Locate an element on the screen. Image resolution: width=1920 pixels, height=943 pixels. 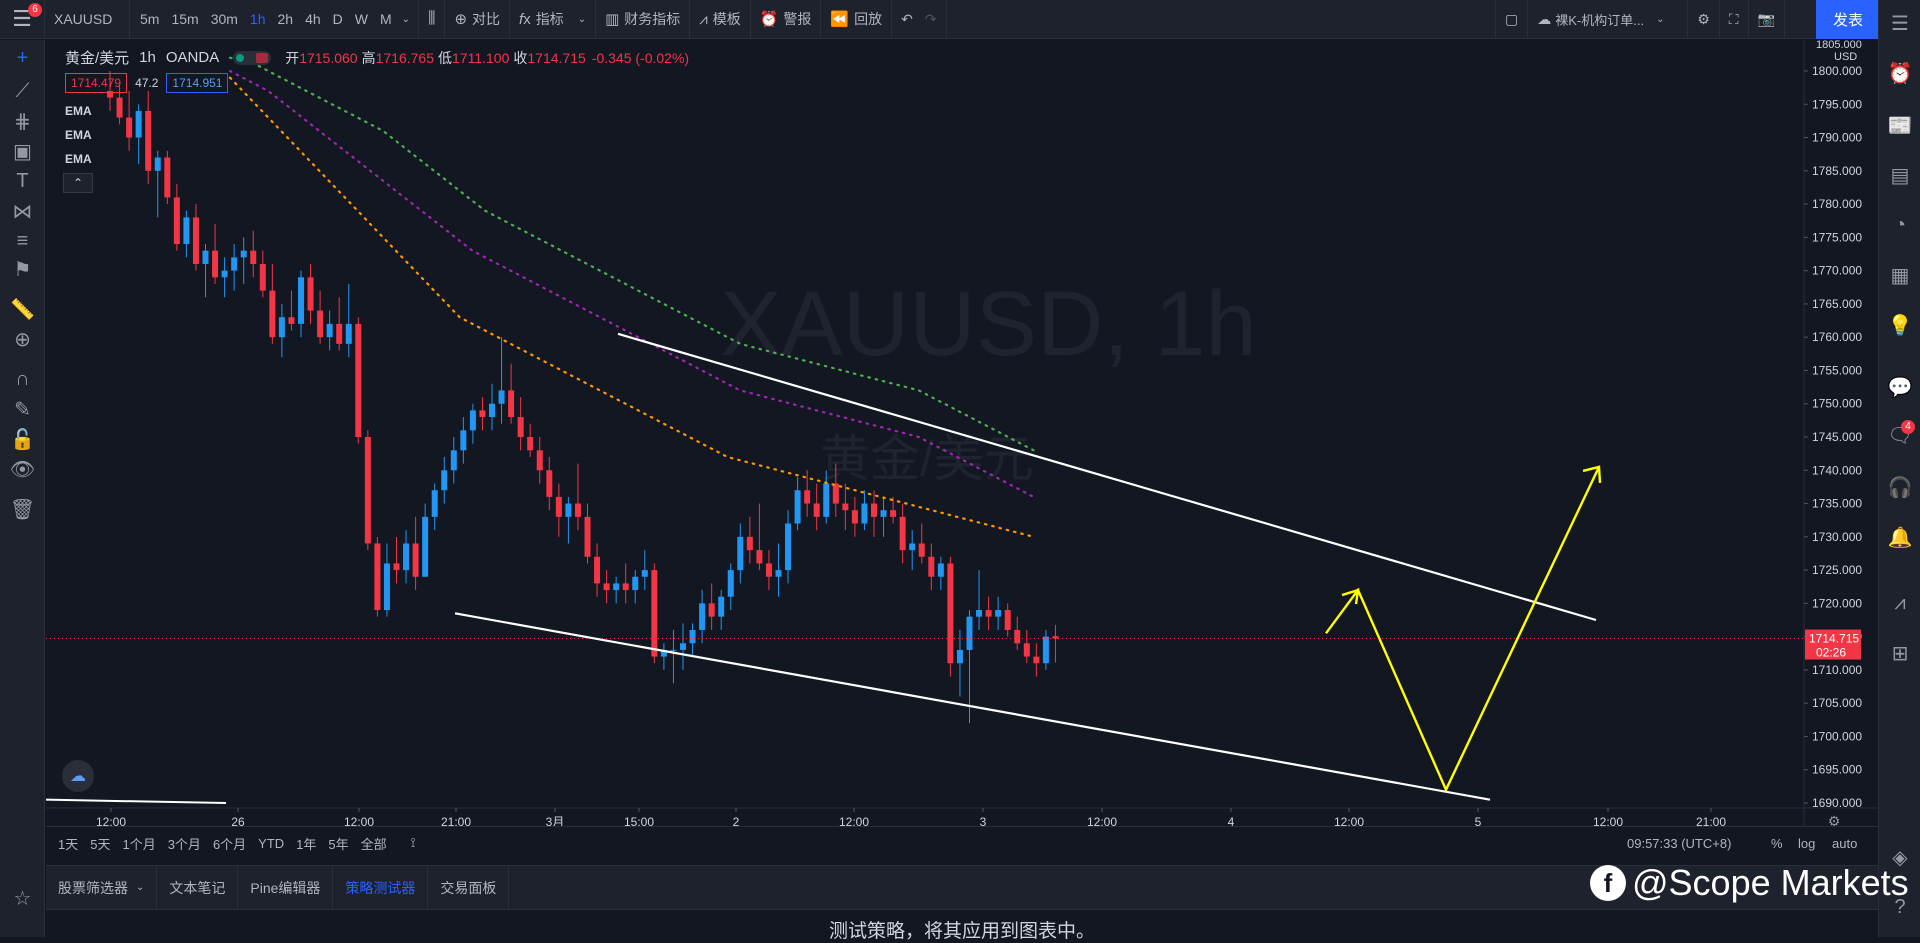
range-button: 全部 is located at coordinates (373, 844).